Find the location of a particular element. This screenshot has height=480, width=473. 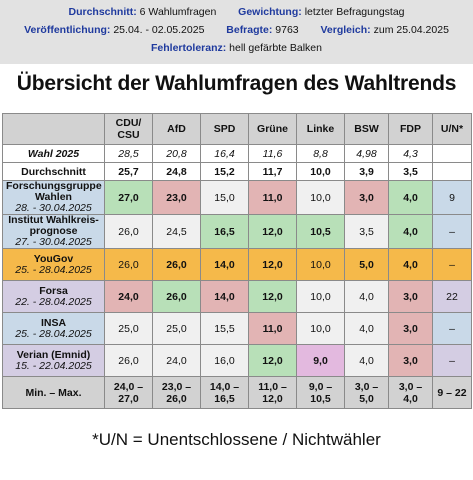

cell: 3,0 – 4,0 is located at coordinates (410, 392).